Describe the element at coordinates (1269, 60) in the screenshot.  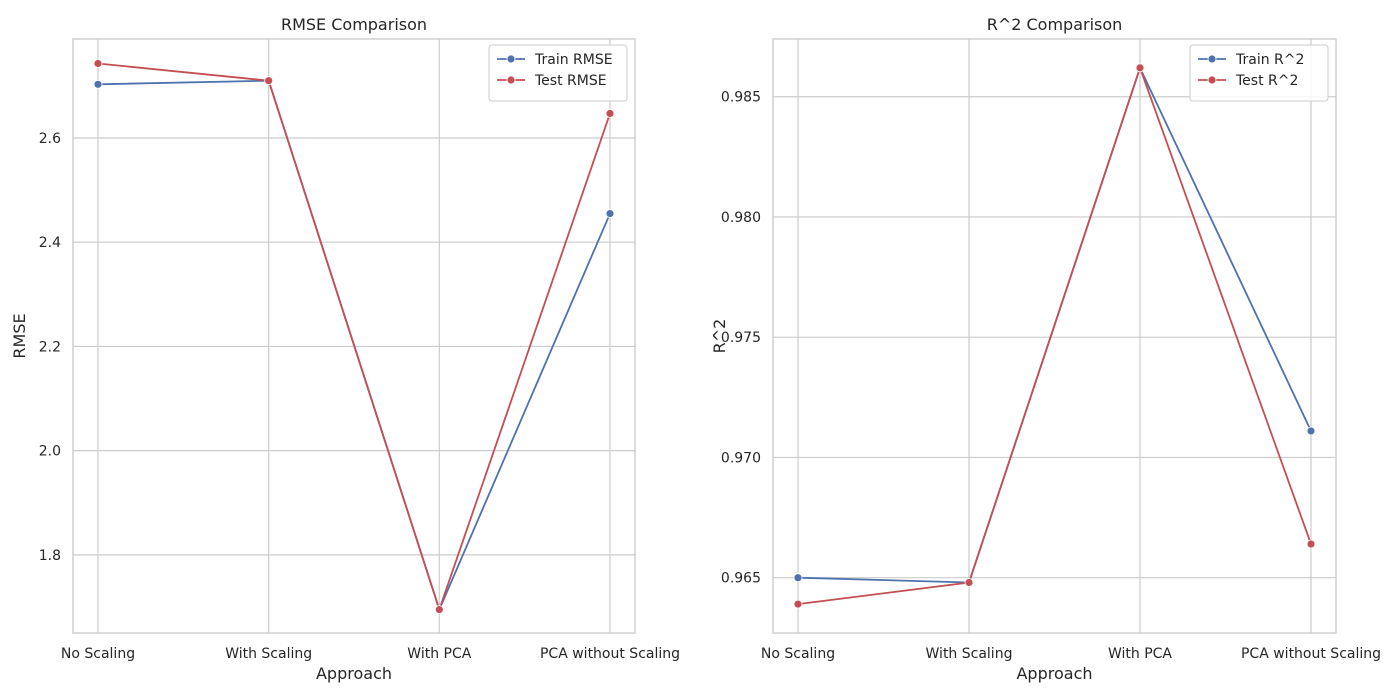
I see `legend-label: Train R^2` at that location.